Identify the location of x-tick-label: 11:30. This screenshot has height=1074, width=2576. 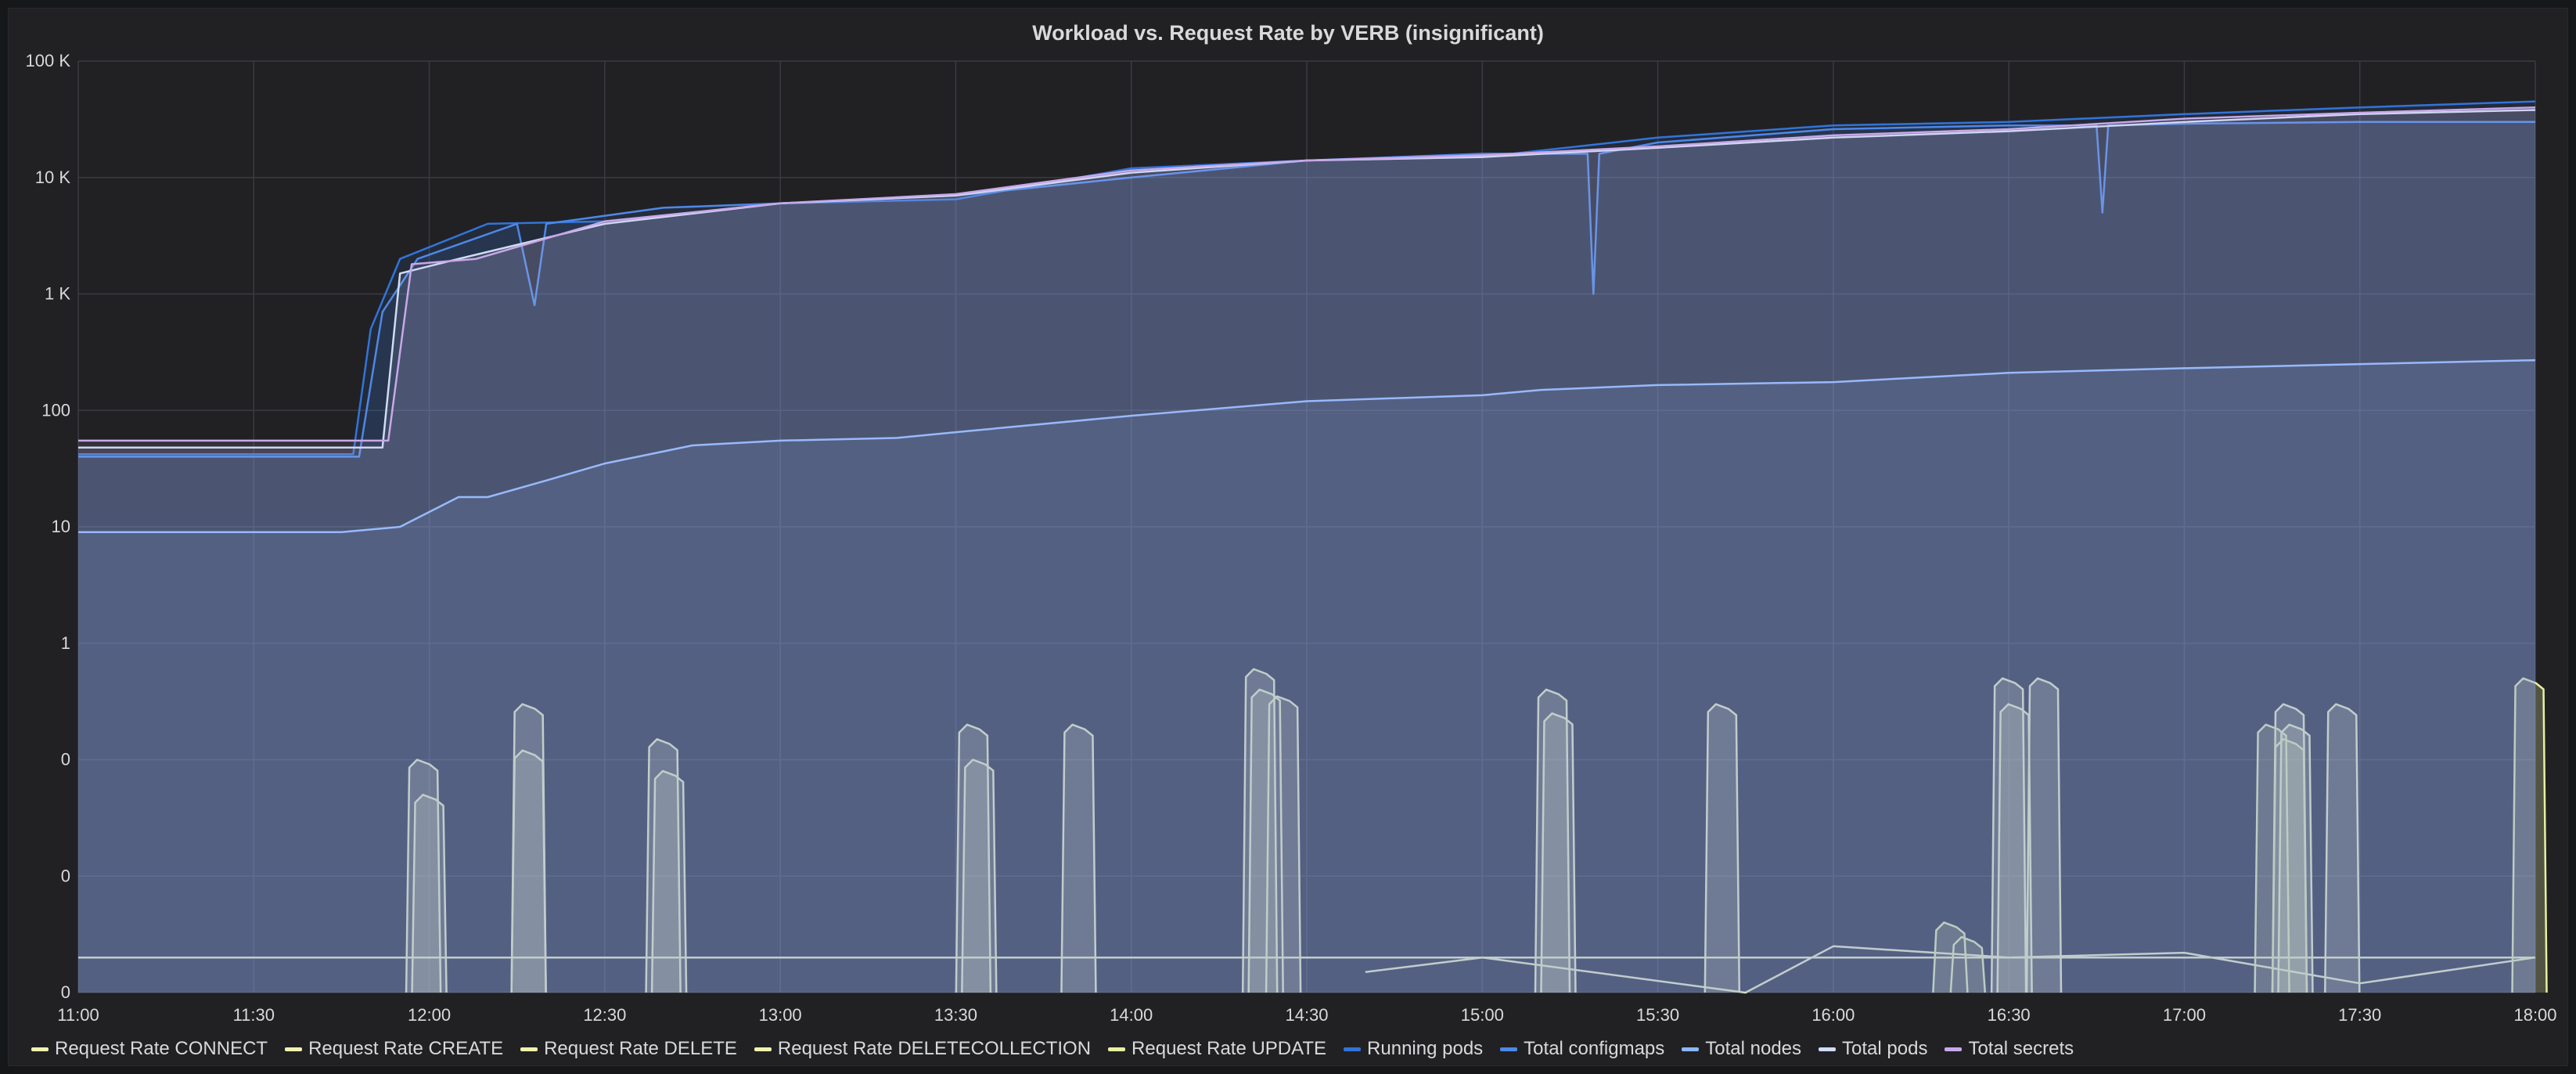
(254, 1015).